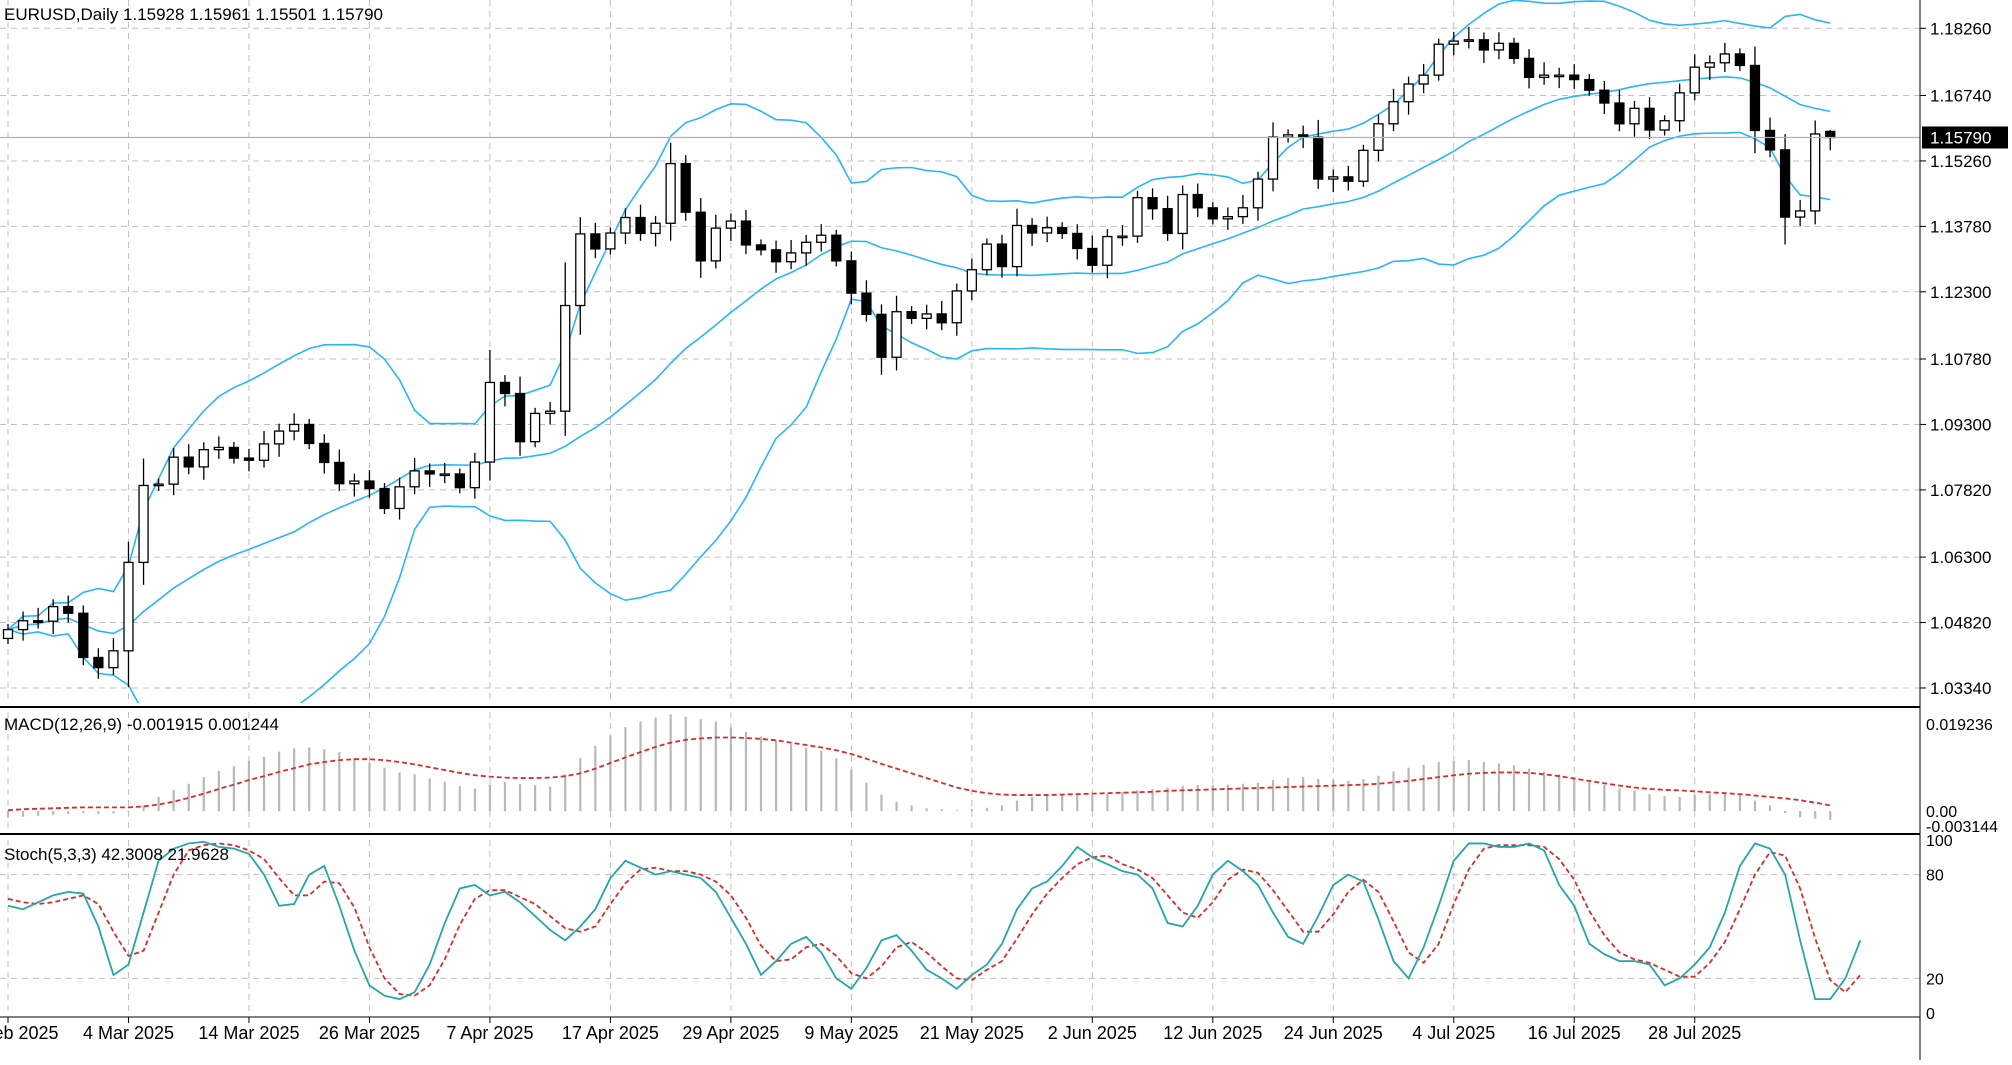  Describe the element at coordinates (934, 920) in the screenshot. I see `stoch-main-line` at that location.